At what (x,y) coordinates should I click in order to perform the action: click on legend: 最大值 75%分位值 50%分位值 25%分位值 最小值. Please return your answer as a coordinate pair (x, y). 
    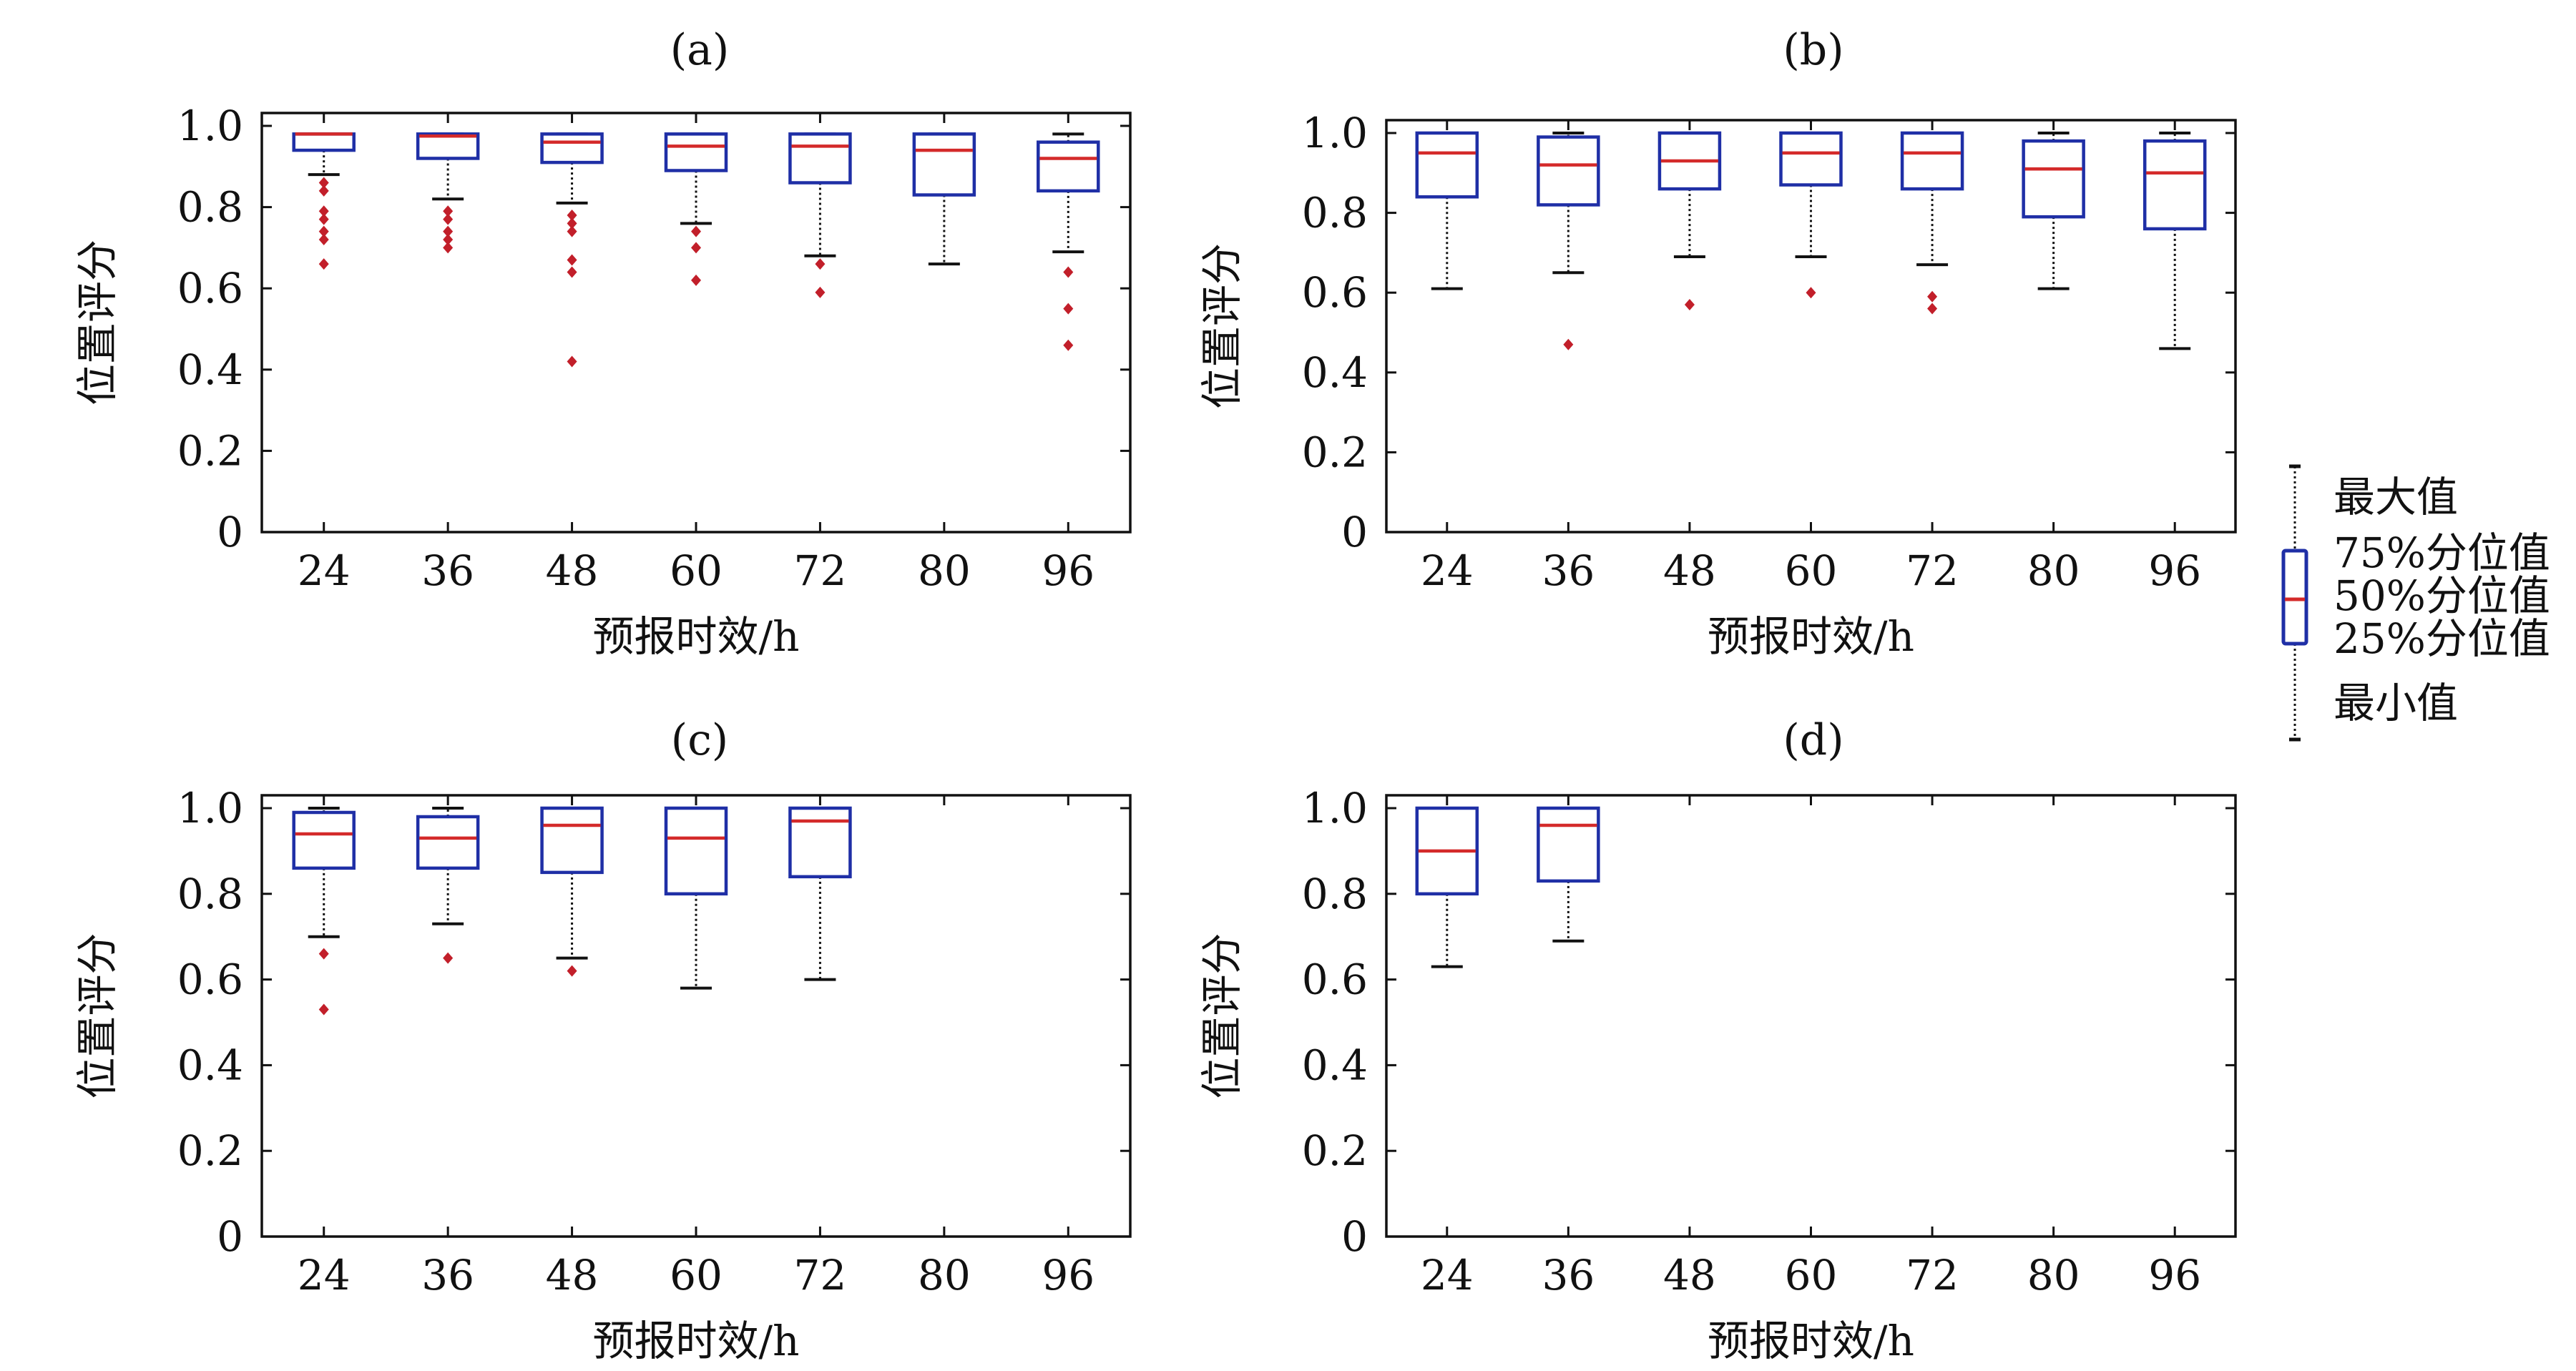
    Looking at the image, I should click on (2415, 603).